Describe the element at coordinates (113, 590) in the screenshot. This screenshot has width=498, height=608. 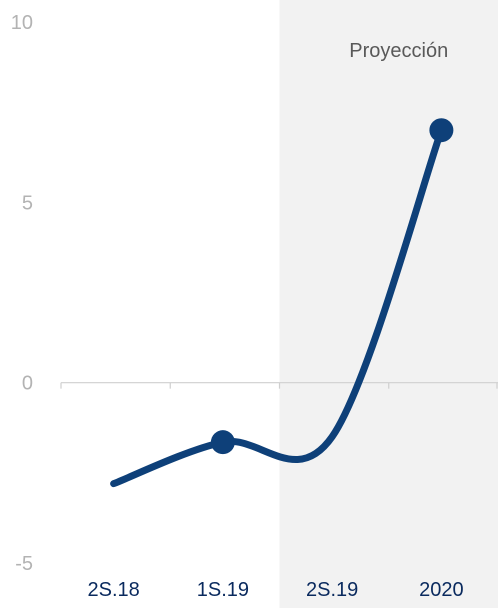
I see `x-tick-label: 2S.18` at that location.